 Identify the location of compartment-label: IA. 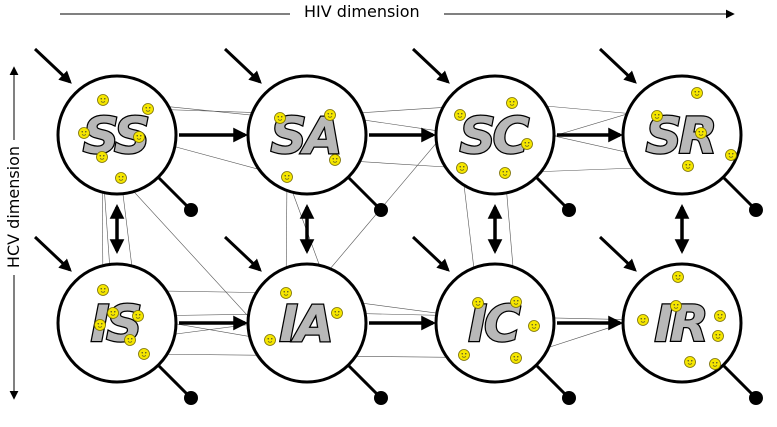
(304, 324).